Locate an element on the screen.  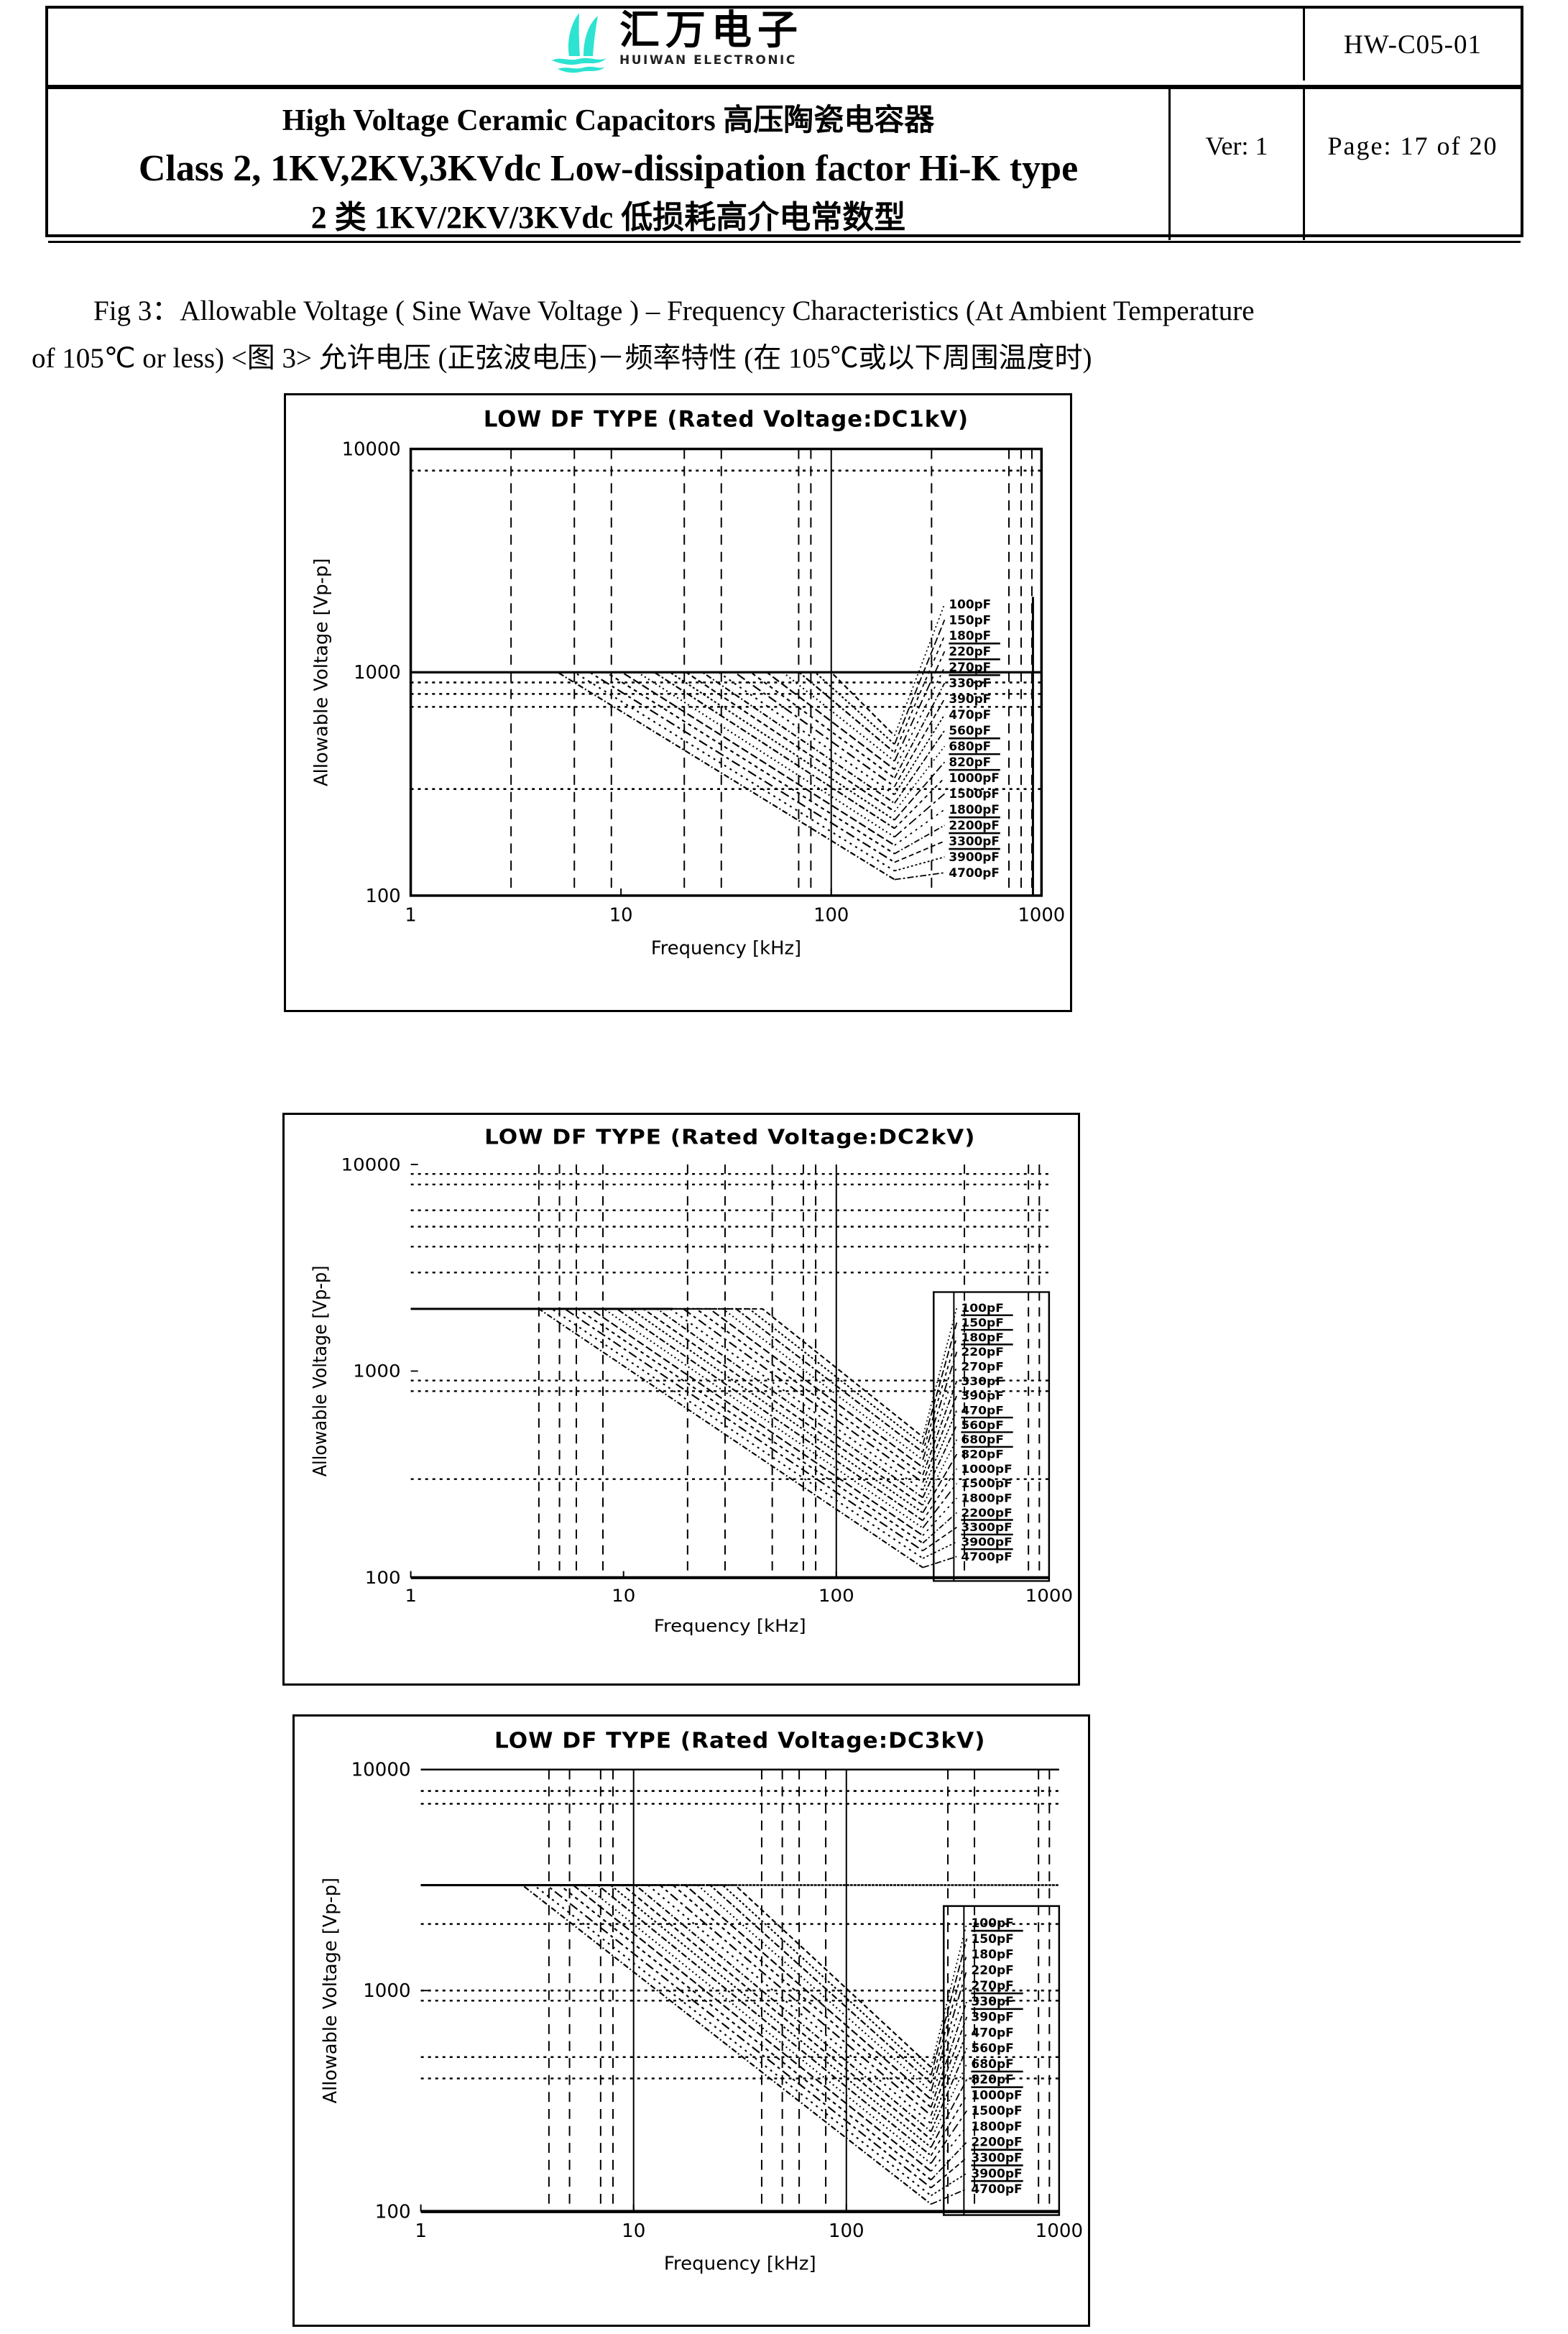
svg-text:LOW DF TYPE (Rated Voltage:DC3: LOW DF TYPE (Rated Voltage:DC3kV) is located at coordinates (739, 1741).